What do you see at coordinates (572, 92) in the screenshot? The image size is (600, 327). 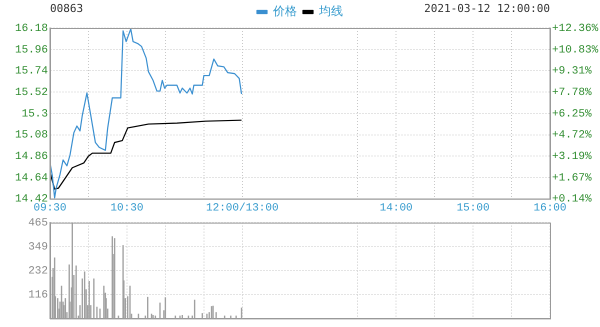 I see `y2-tick-label: +7.78%` at bounding box center [572, 92].